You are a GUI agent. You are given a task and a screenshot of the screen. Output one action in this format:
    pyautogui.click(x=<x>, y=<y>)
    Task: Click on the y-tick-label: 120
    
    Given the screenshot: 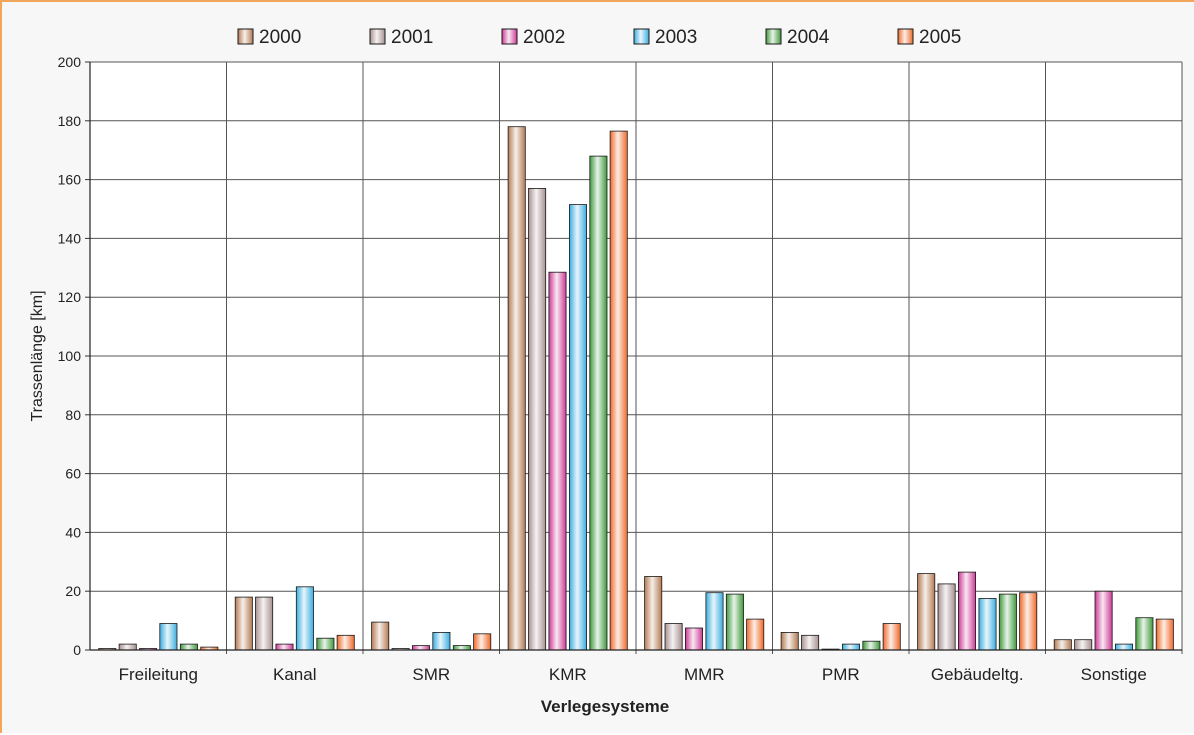 What is the action you would take?
    pyautogui.click(x=70, y=297)
    